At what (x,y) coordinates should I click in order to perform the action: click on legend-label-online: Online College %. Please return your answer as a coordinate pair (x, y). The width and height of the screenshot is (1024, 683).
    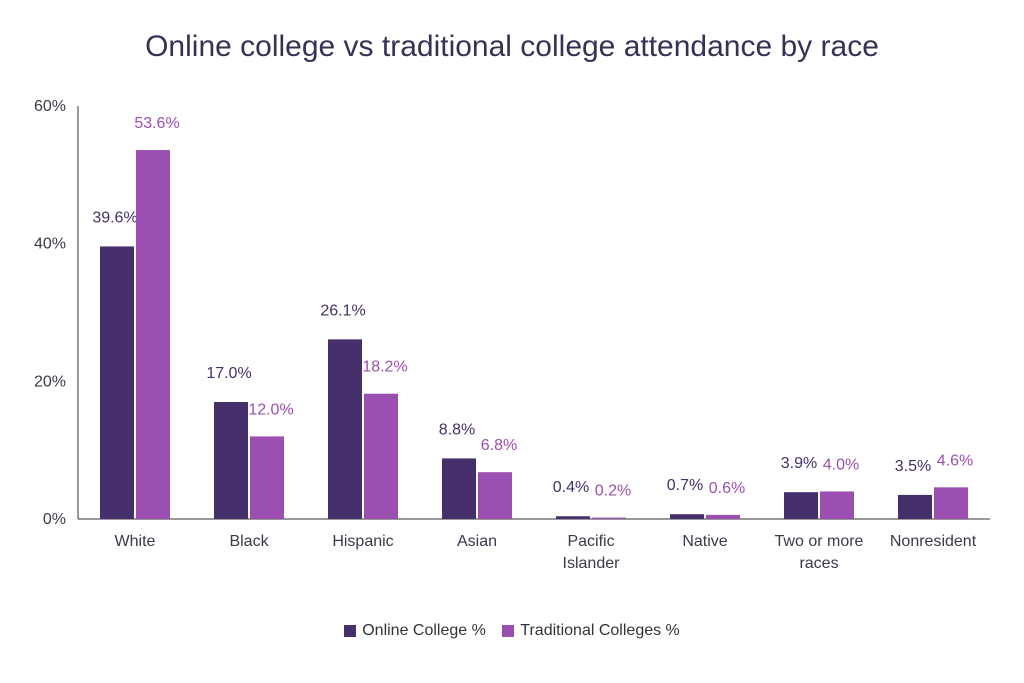
    Looking at the image, I should click on (424, 630).